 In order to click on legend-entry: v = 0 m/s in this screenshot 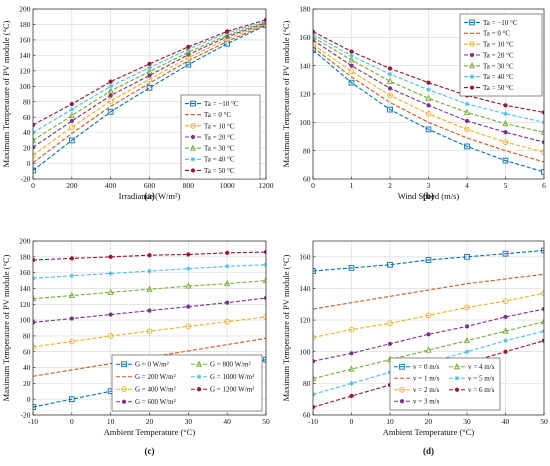, I will do `click(417, 367)`.